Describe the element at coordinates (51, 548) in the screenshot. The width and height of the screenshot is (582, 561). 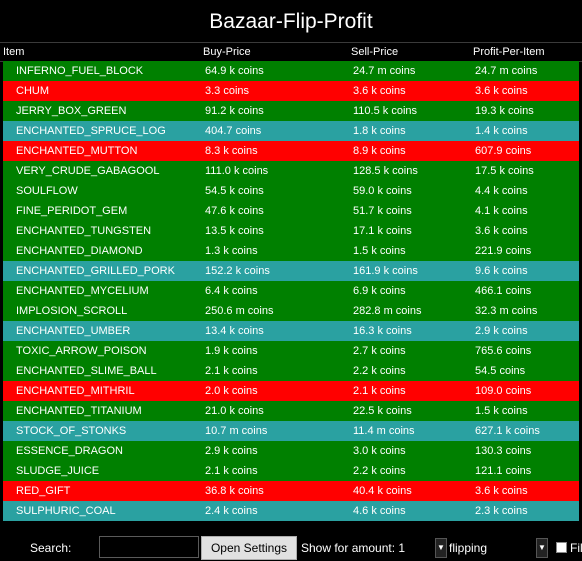
I see `search-label: Search:` at that location.